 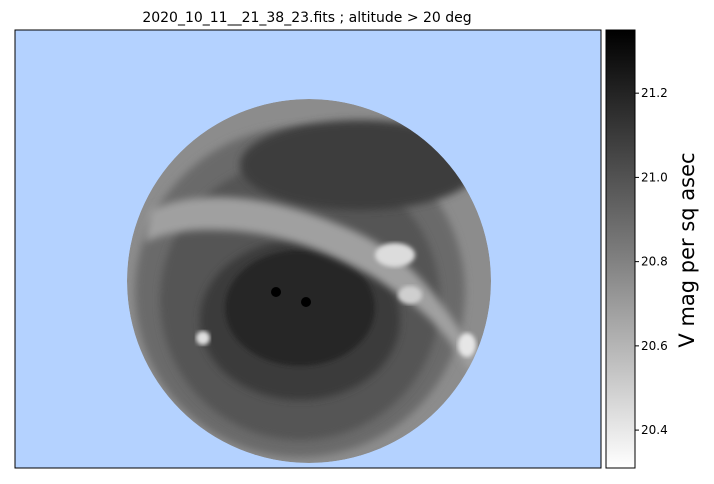 I want to click on sky-upper-dark-band, so click(x=360, y=165).